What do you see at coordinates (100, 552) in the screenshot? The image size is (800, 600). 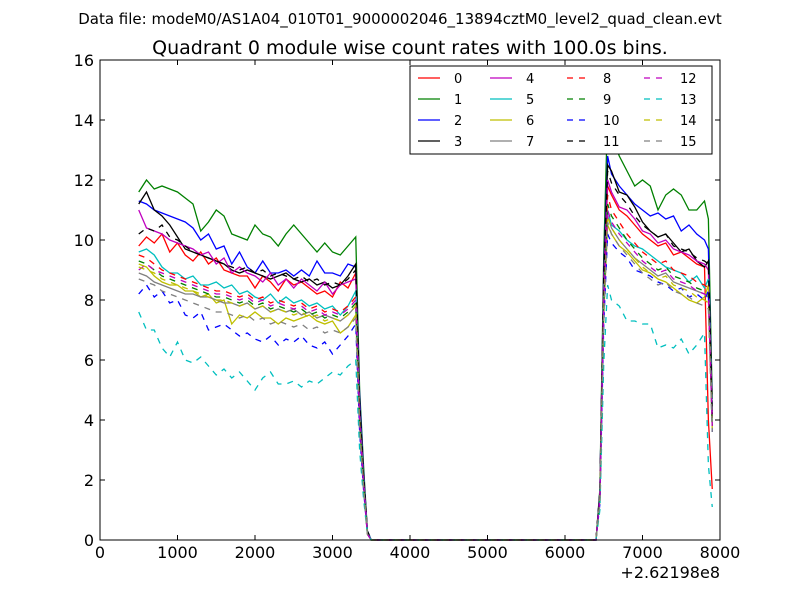 I see `x-tick-label: 0` at bounding box center [100, 552].